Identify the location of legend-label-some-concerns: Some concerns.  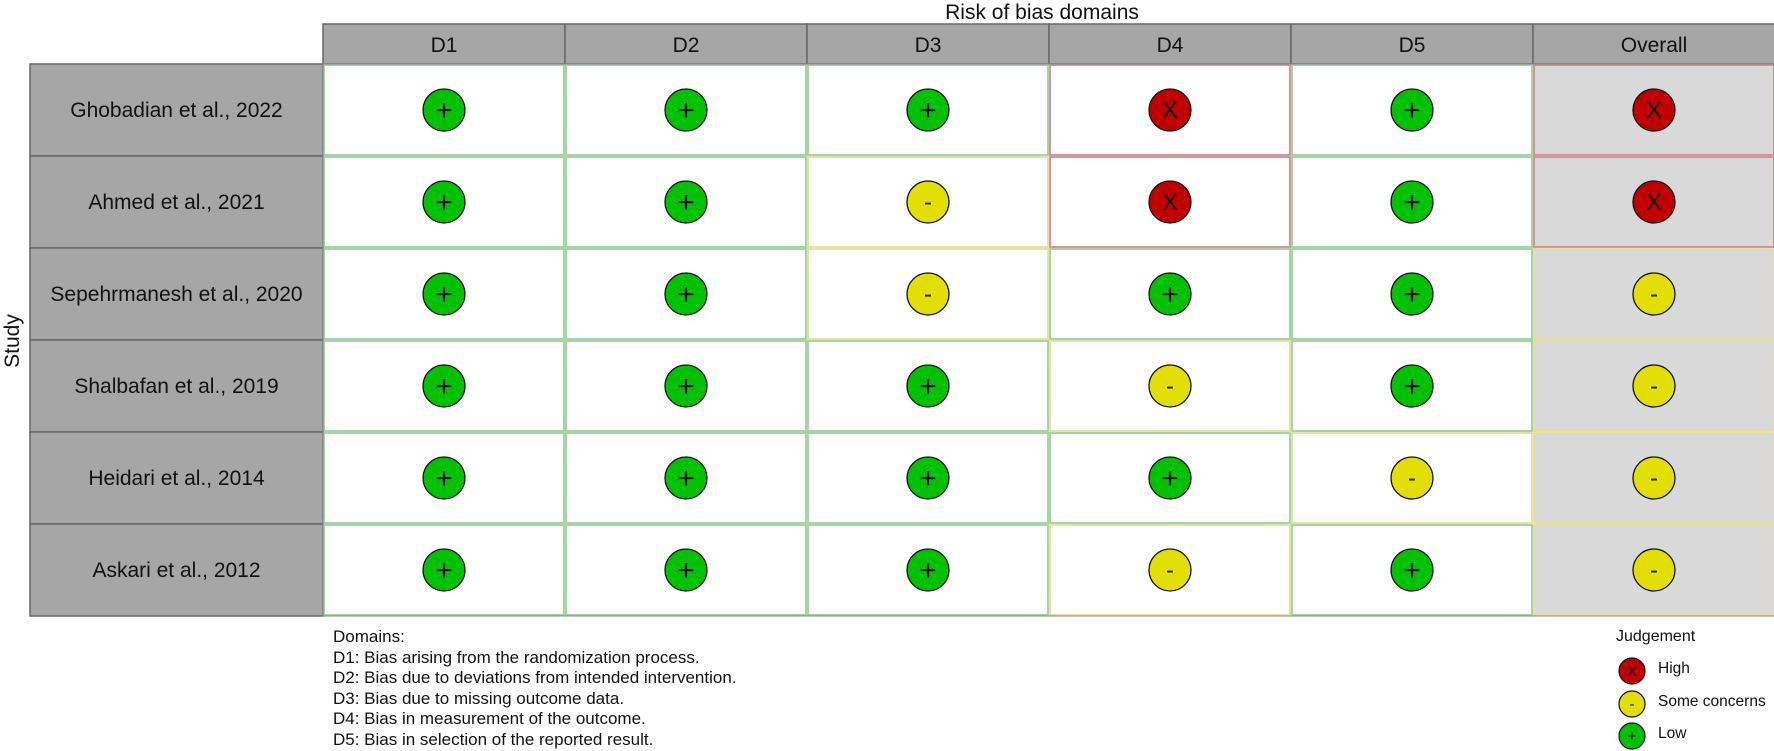
(1712, 701).